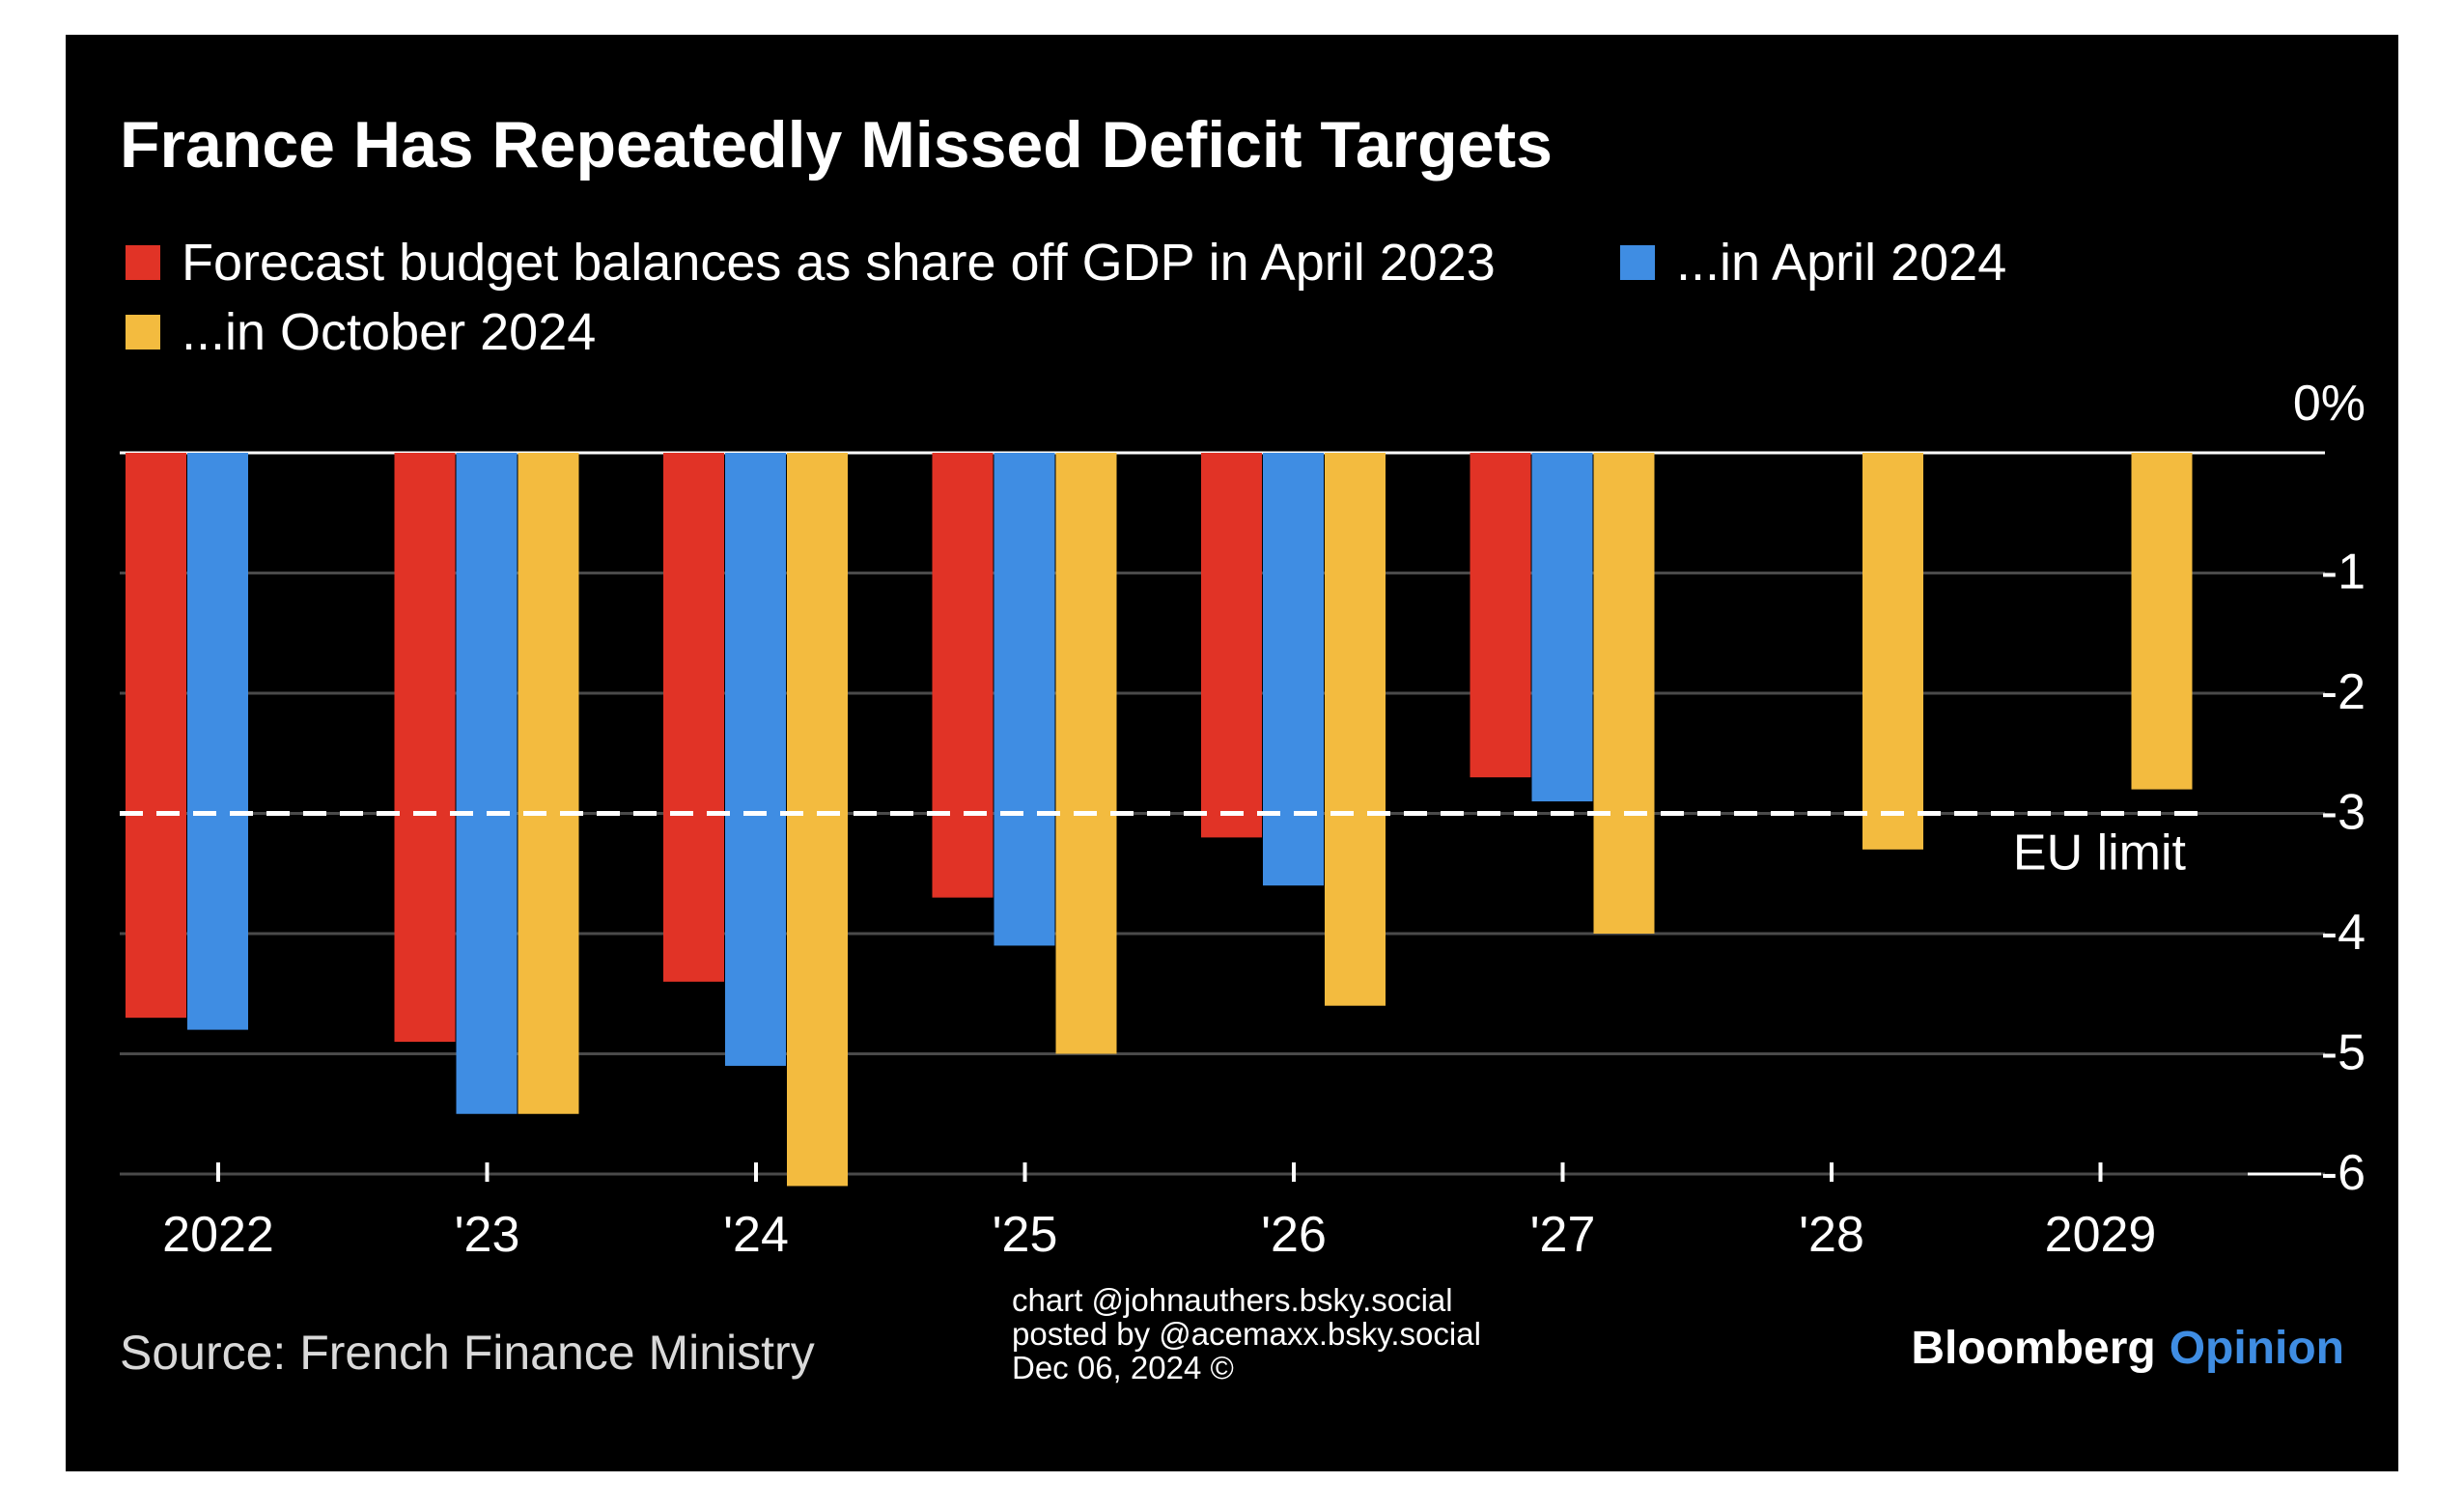 The height and width of the screenshot is (1510, 2464). I want to click on legend-label-april-2024: ...in April 2024, so click(1841, 263).